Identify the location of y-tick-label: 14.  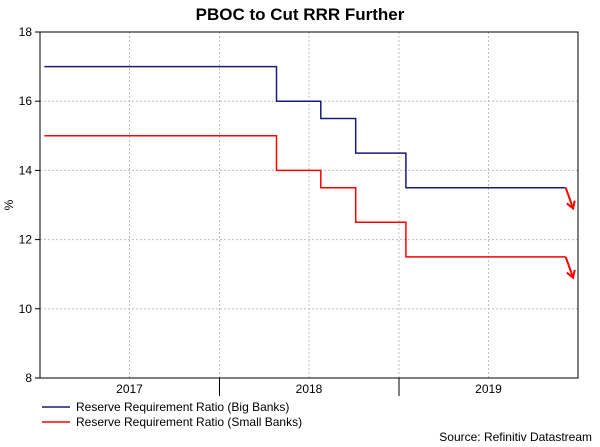
(26, 170).